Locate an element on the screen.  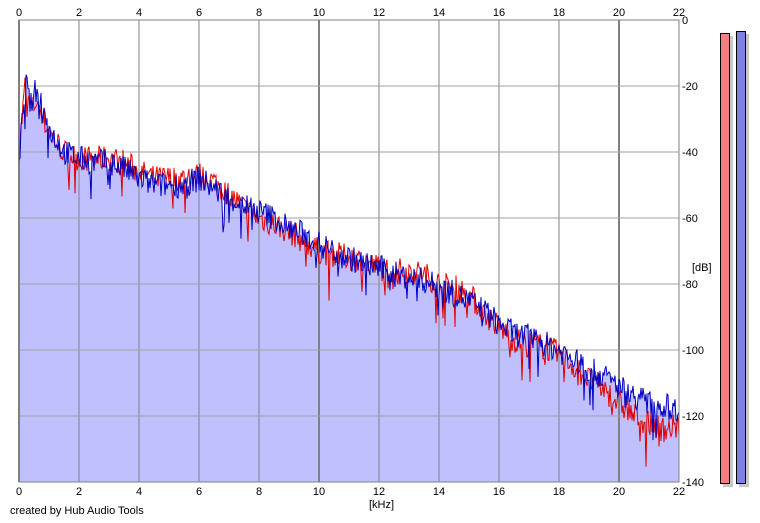
right-channel-level-meter is located at coordinates (741, 257).